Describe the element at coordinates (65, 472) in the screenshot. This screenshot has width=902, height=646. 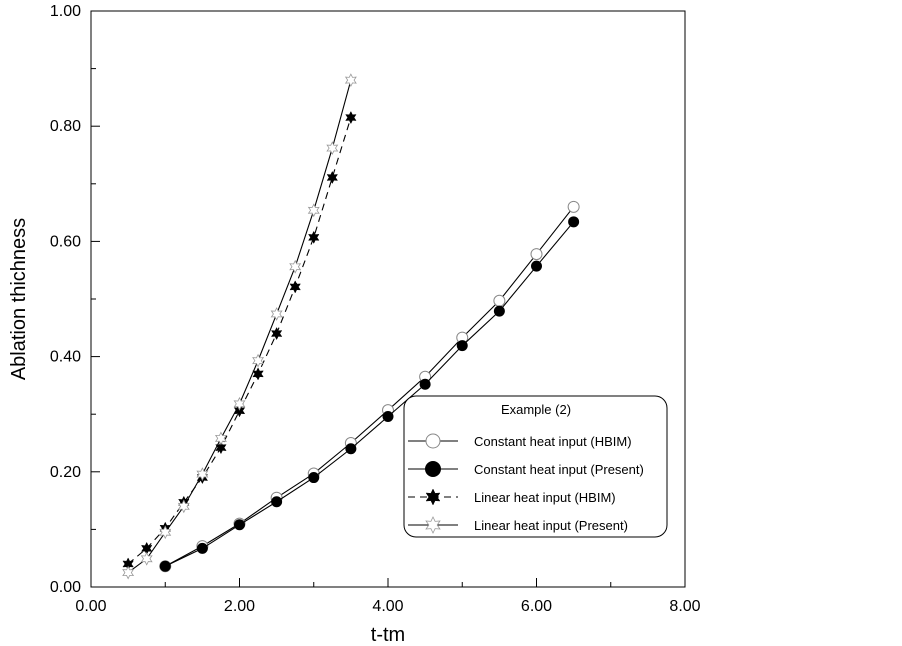
I see `y-tick-label: 0.20` at that location.